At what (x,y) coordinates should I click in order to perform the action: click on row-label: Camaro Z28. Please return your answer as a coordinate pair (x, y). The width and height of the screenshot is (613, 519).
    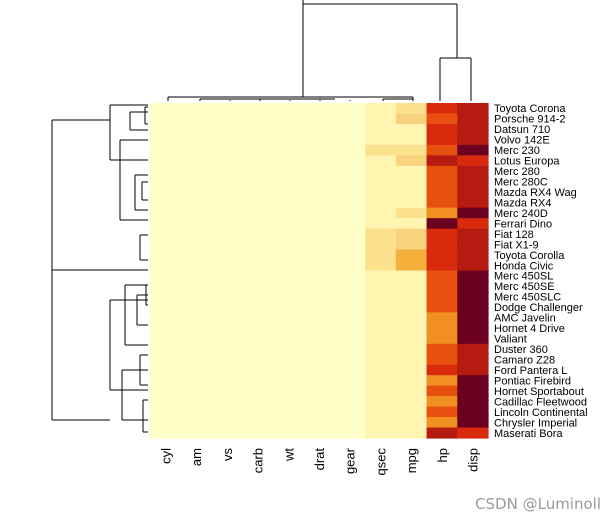
    Looking at the image, I should click on (524, 360).